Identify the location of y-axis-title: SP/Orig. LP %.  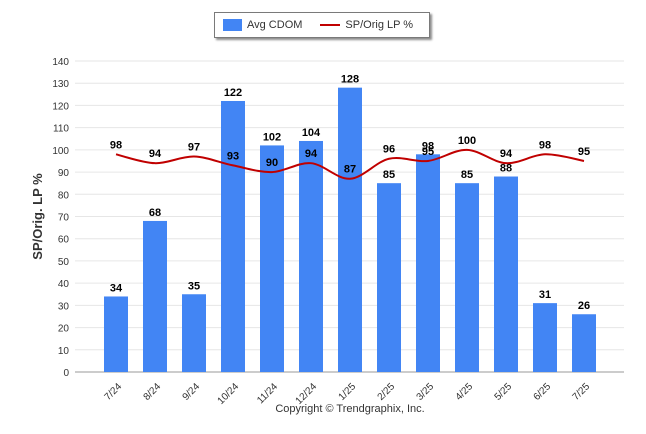
(37, 216).